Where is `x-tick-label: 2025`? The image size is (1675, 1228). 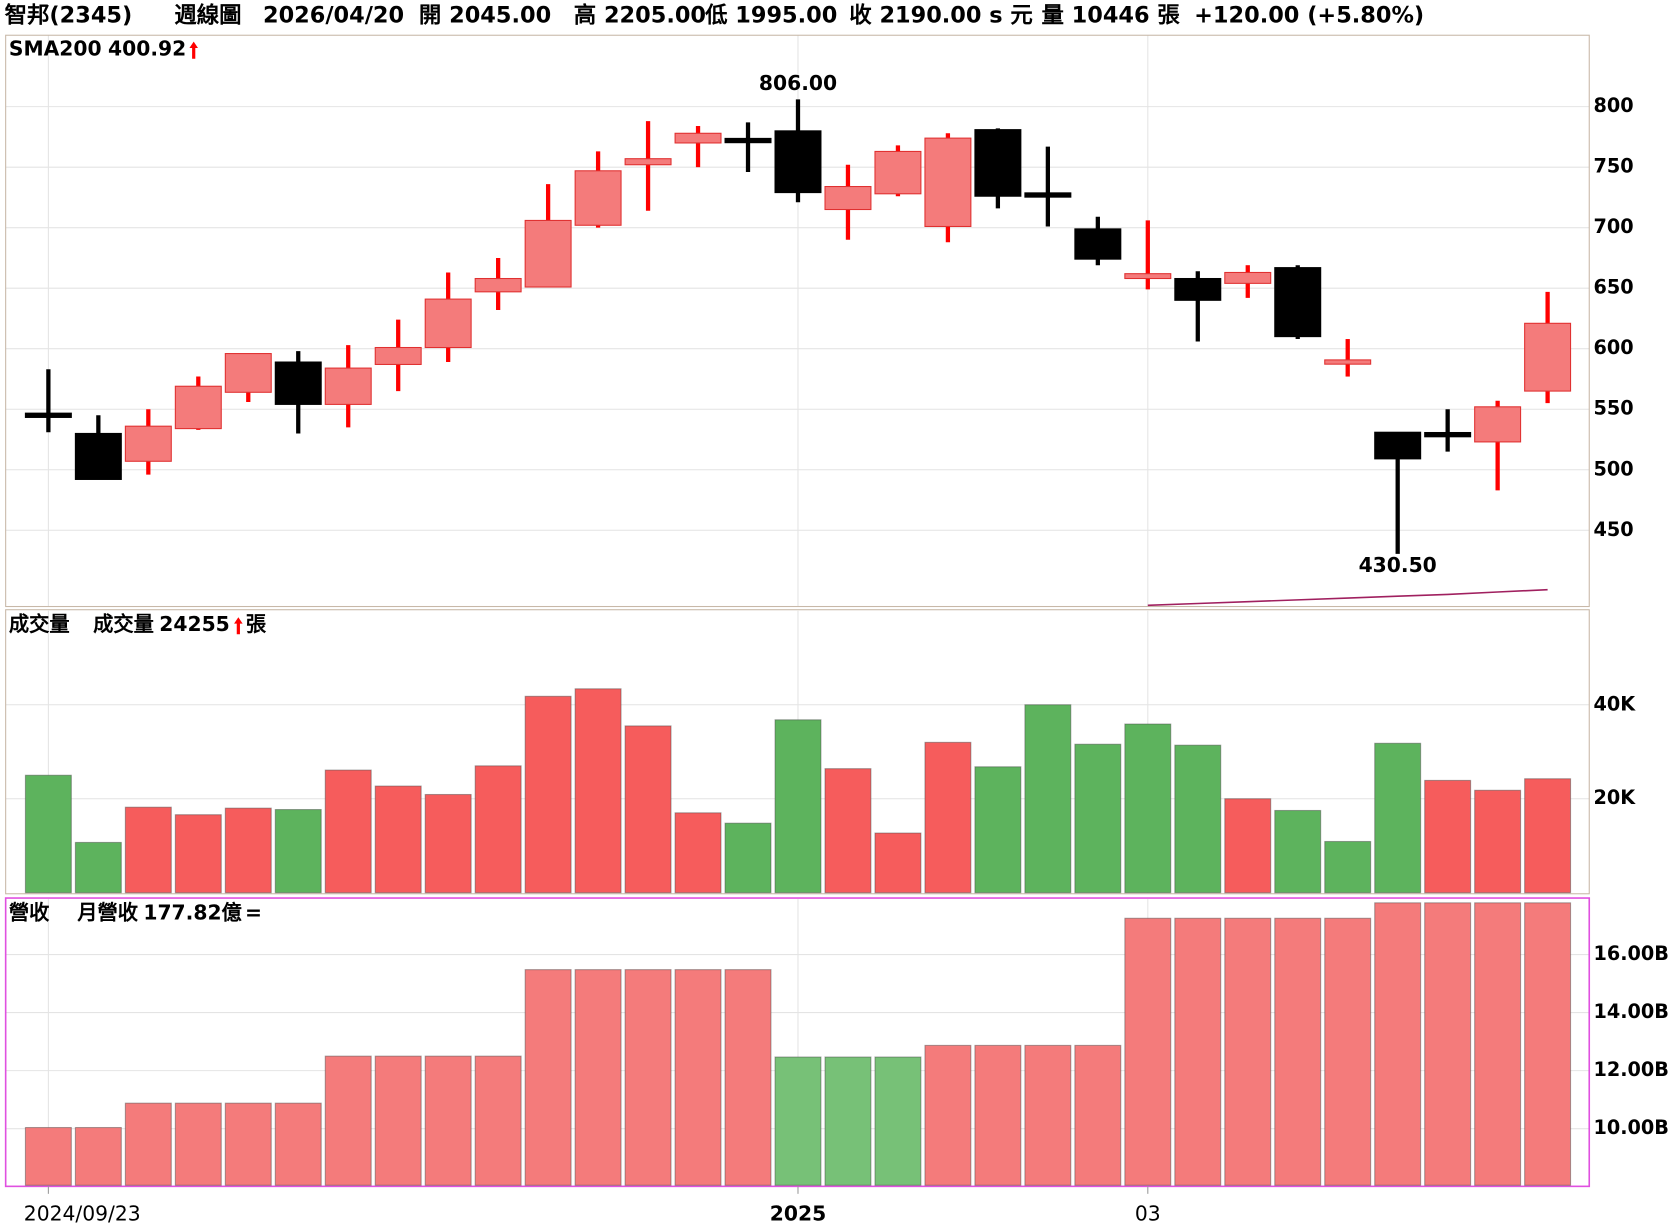
x-tick-label: 2025 is located at coordinates (798, 1214).